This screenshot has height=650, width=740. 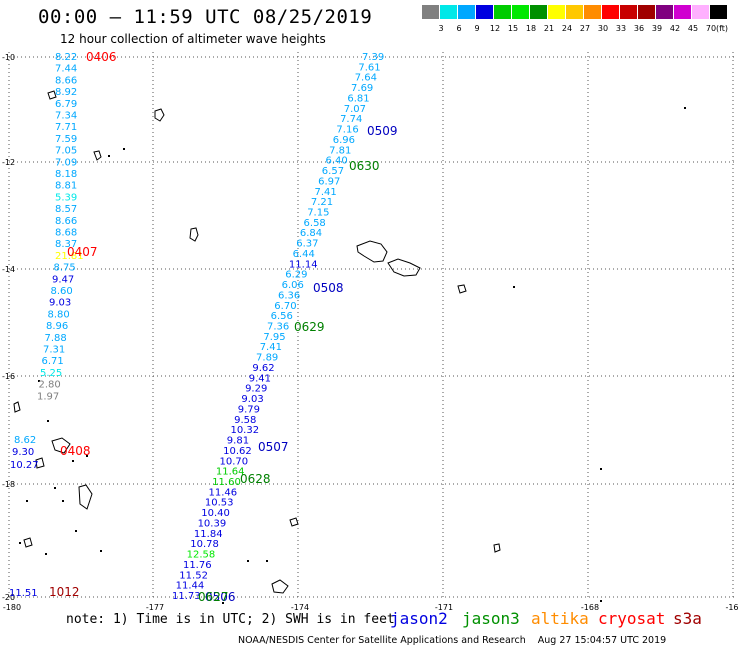 I want to click on swh-value: 8.37, so click(x=66, y=244).